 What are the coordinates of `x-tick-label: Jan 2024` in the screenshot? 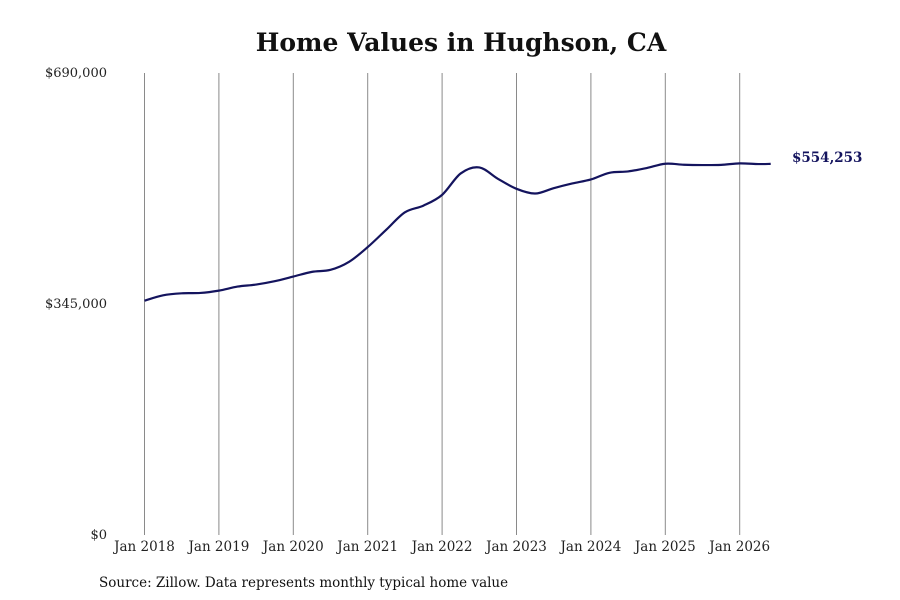 It's located at (589, 547).